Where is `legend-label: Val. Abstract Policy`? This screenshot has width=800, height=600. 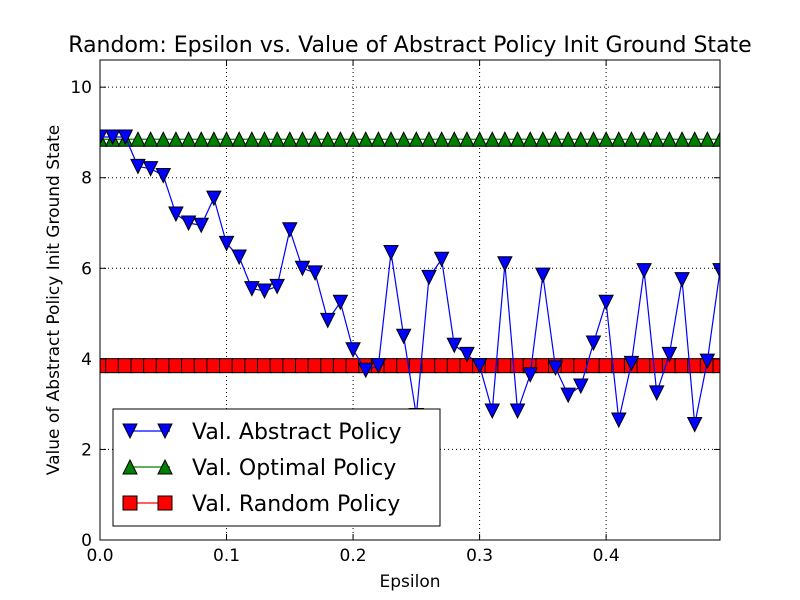
legend-label: Val. Abstract Policy is located at coordinates (297, 432).